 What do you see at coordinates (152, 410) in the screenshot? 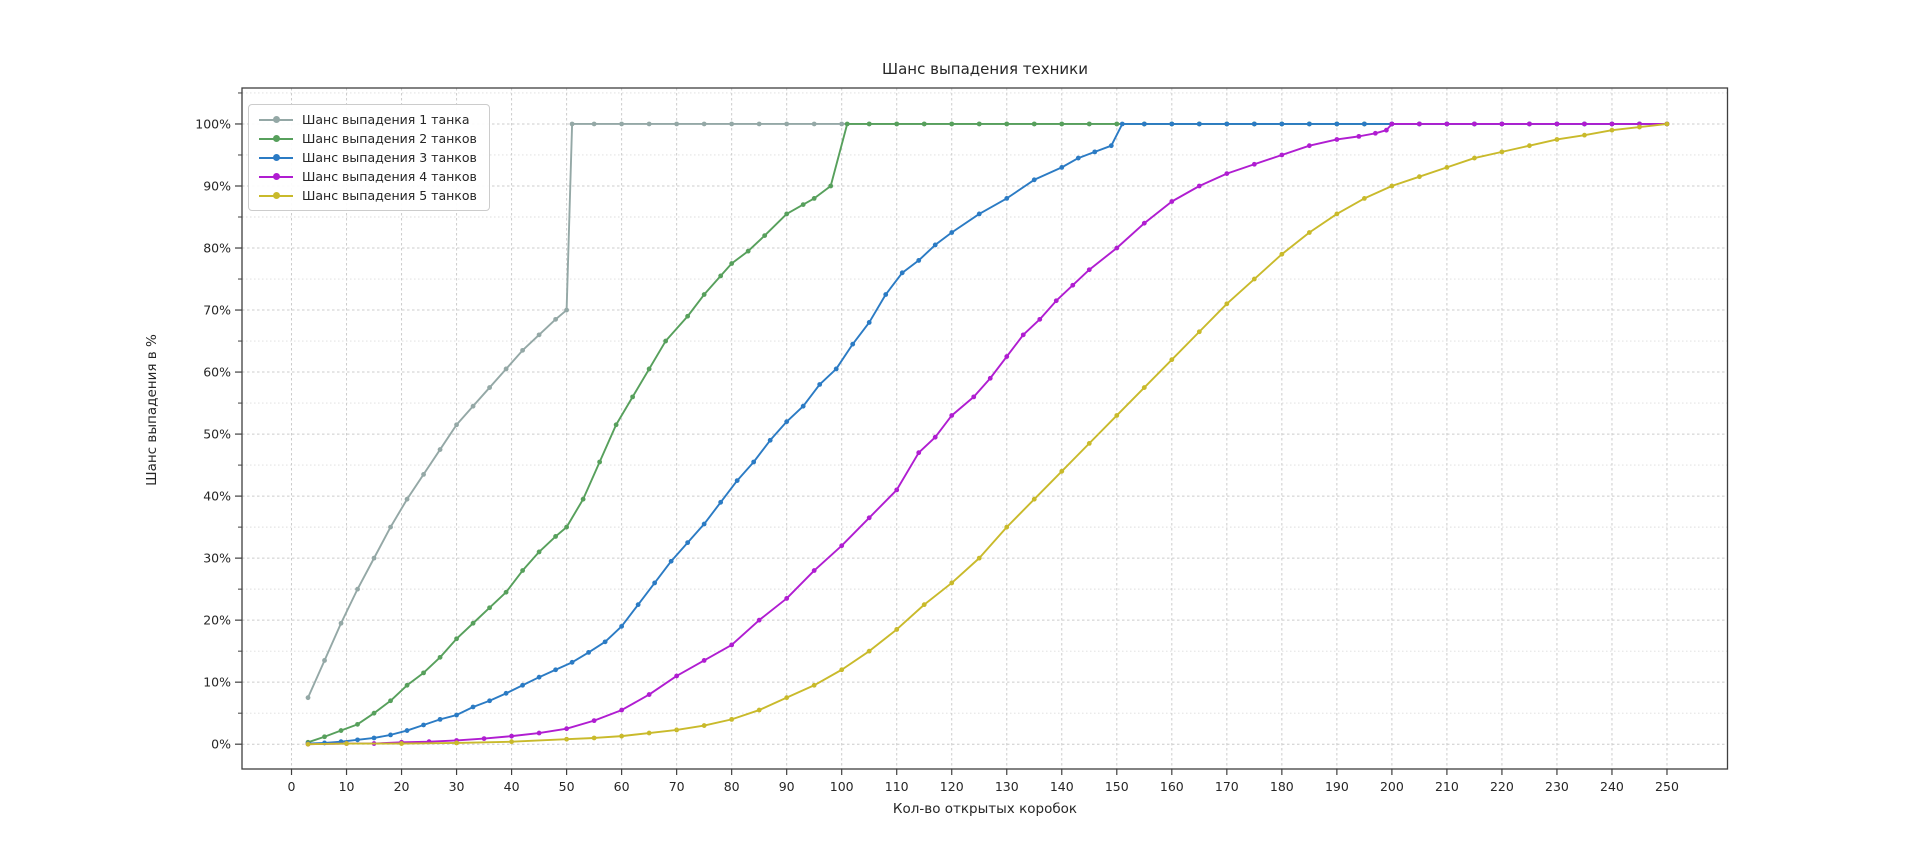
I see `y-axis-label: Шанс выпадения в %` at bounding box center [152, 410].